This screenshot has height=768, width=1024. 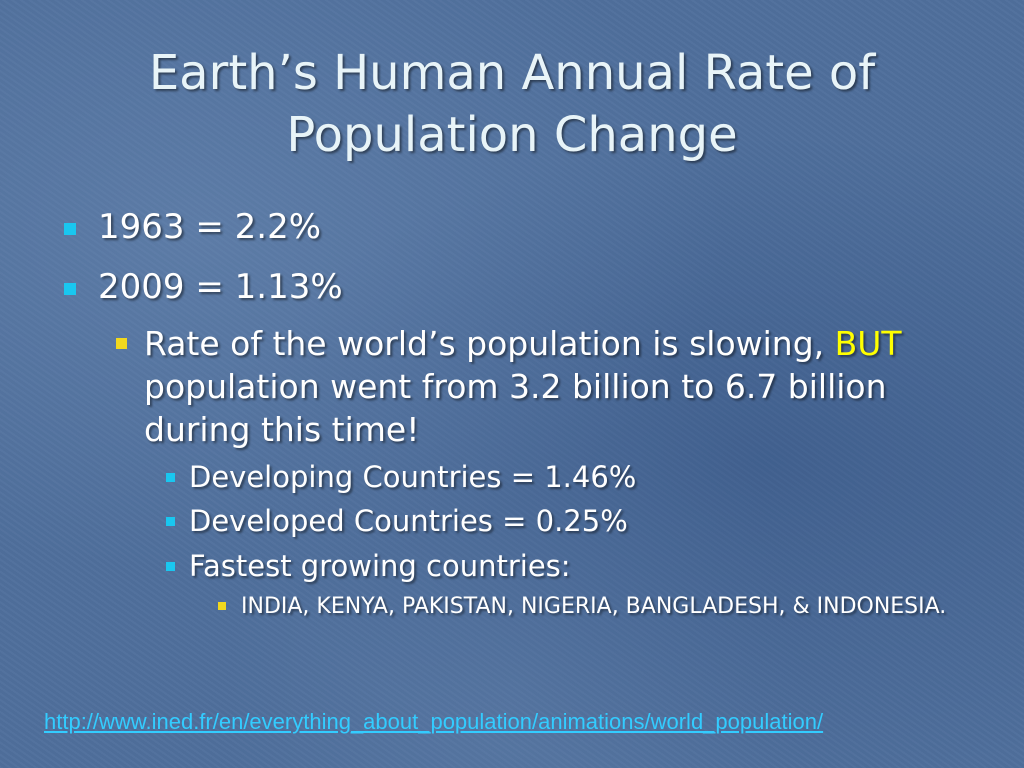 I want to click on sub-sub-bullet-fastest: Fastest growing countries:, so click(x=566, y=566).